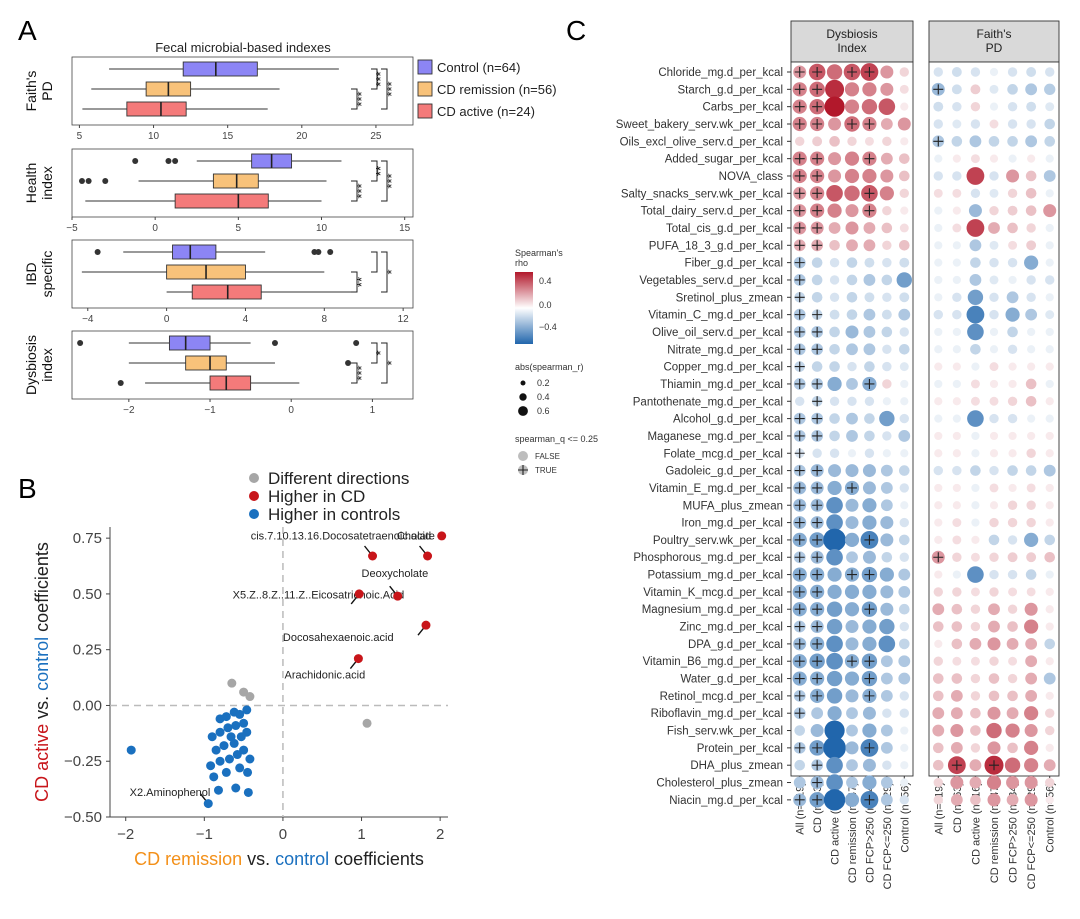 The height and width of the screenshot is (919, 1080). I want to click on panel-c-row-label: DPA_g.d_per_kcal, so click(735, 645).